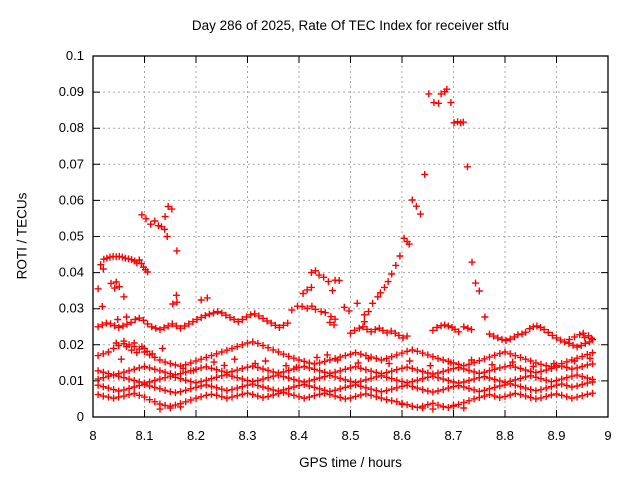 The height and width of the screenshot is (480, 640). I want to click on y-tick-label: 0, so click(80, 416).